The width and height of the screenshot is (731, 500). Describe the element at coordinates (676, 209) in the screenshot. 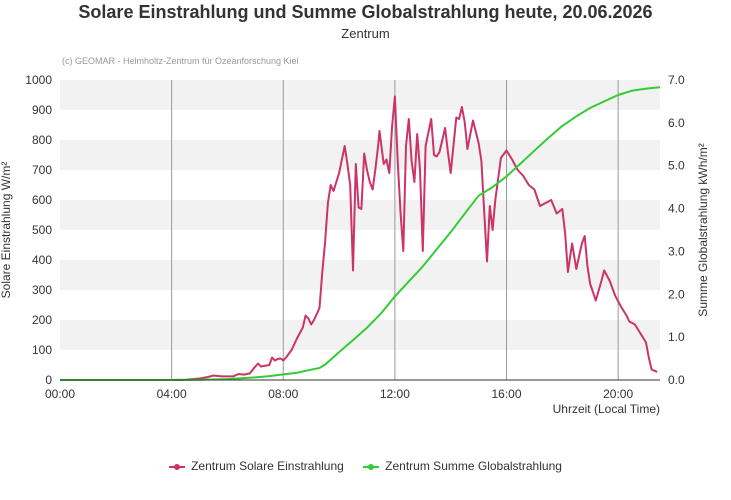

I see `y-right-tick-label: 4.0` at that location.